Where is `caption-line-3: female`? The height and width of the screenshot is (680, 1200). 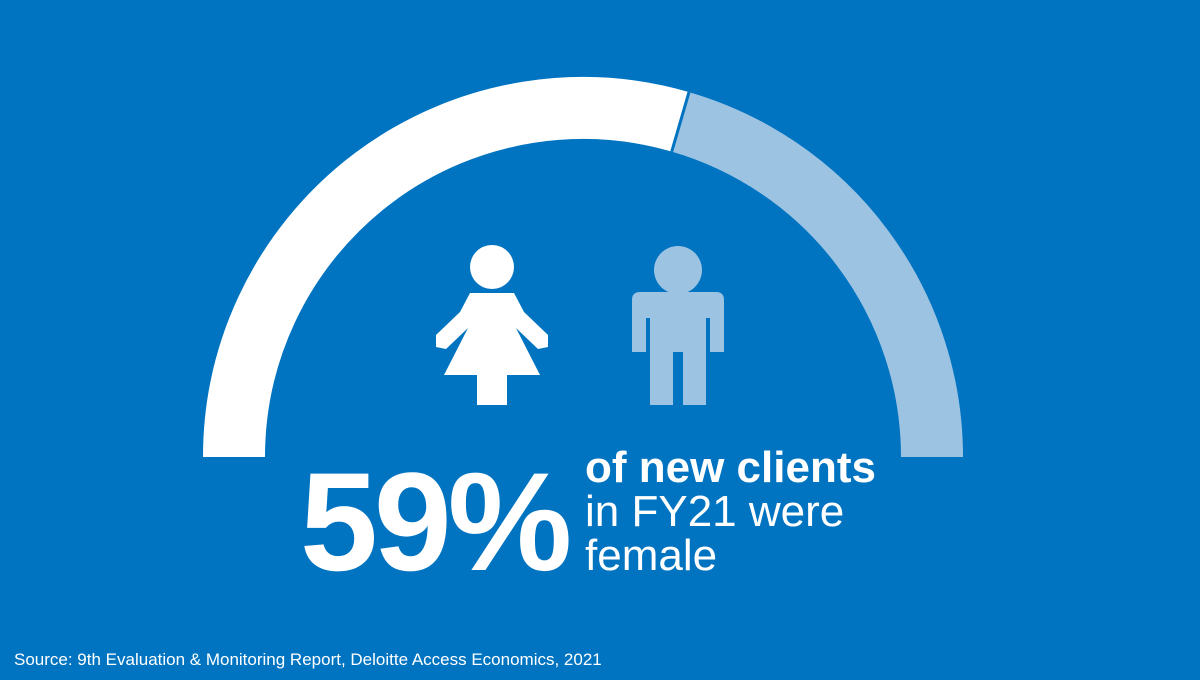 caption-line-3: female is located at coordinates (651, 555).